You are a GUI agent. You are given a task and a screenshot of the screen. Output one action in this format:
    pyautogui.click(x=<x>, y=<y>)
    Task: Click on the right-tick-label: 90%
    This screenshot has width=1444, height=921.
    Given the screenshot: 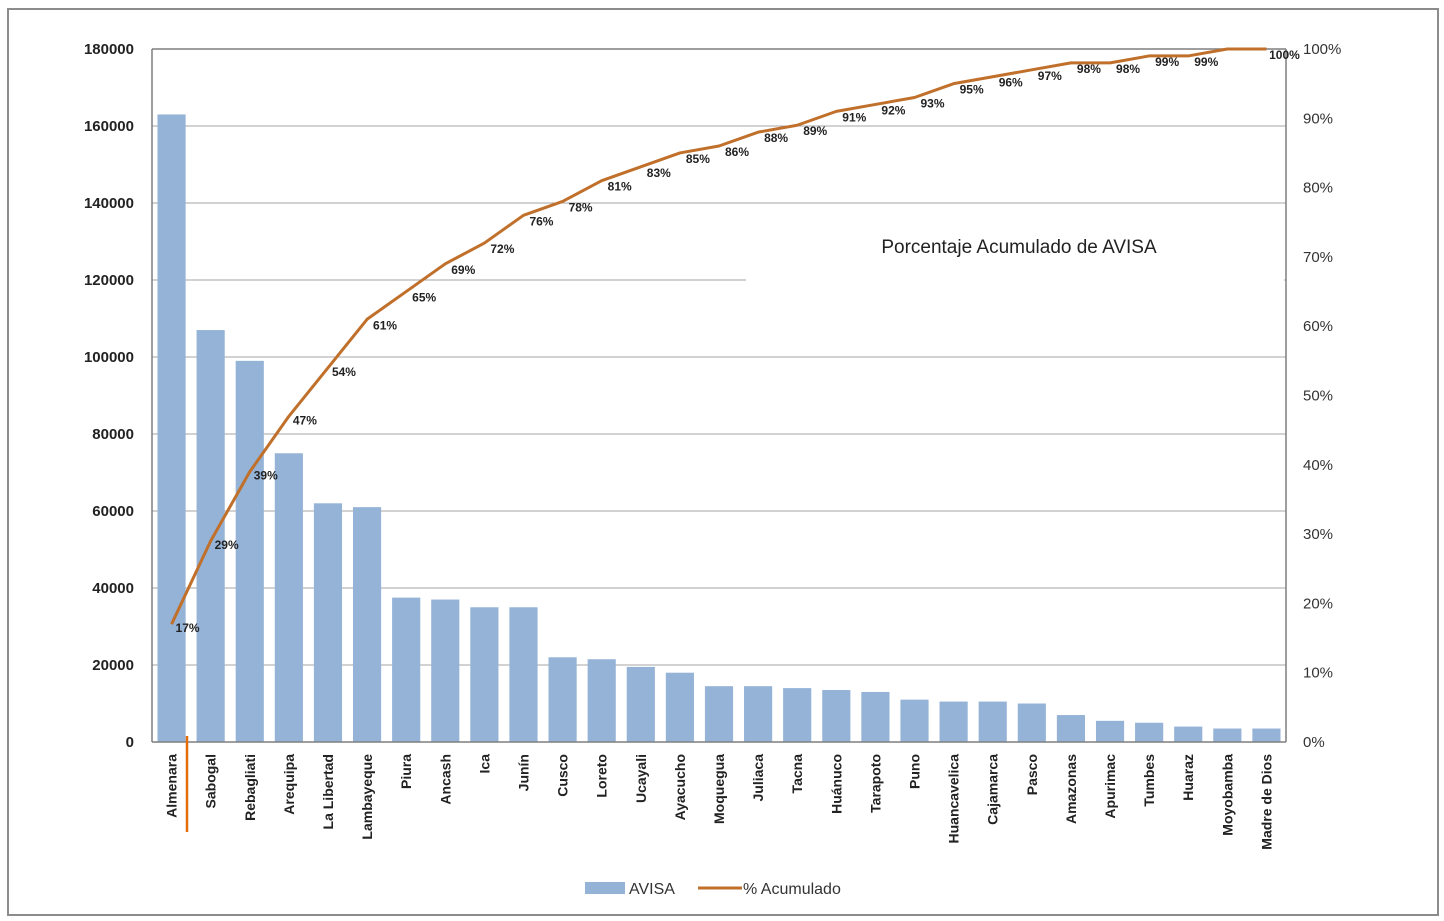 What is the action you would take?
    pyautogui.click(x=1318, y=118)
    